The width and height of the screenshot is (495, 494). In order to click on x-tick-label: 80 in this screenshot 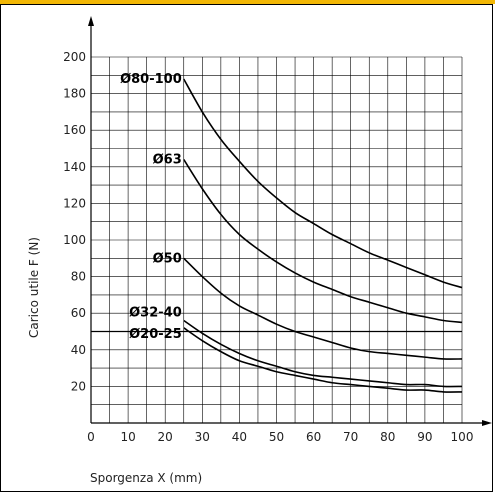, I will do `click(387, 437)`.